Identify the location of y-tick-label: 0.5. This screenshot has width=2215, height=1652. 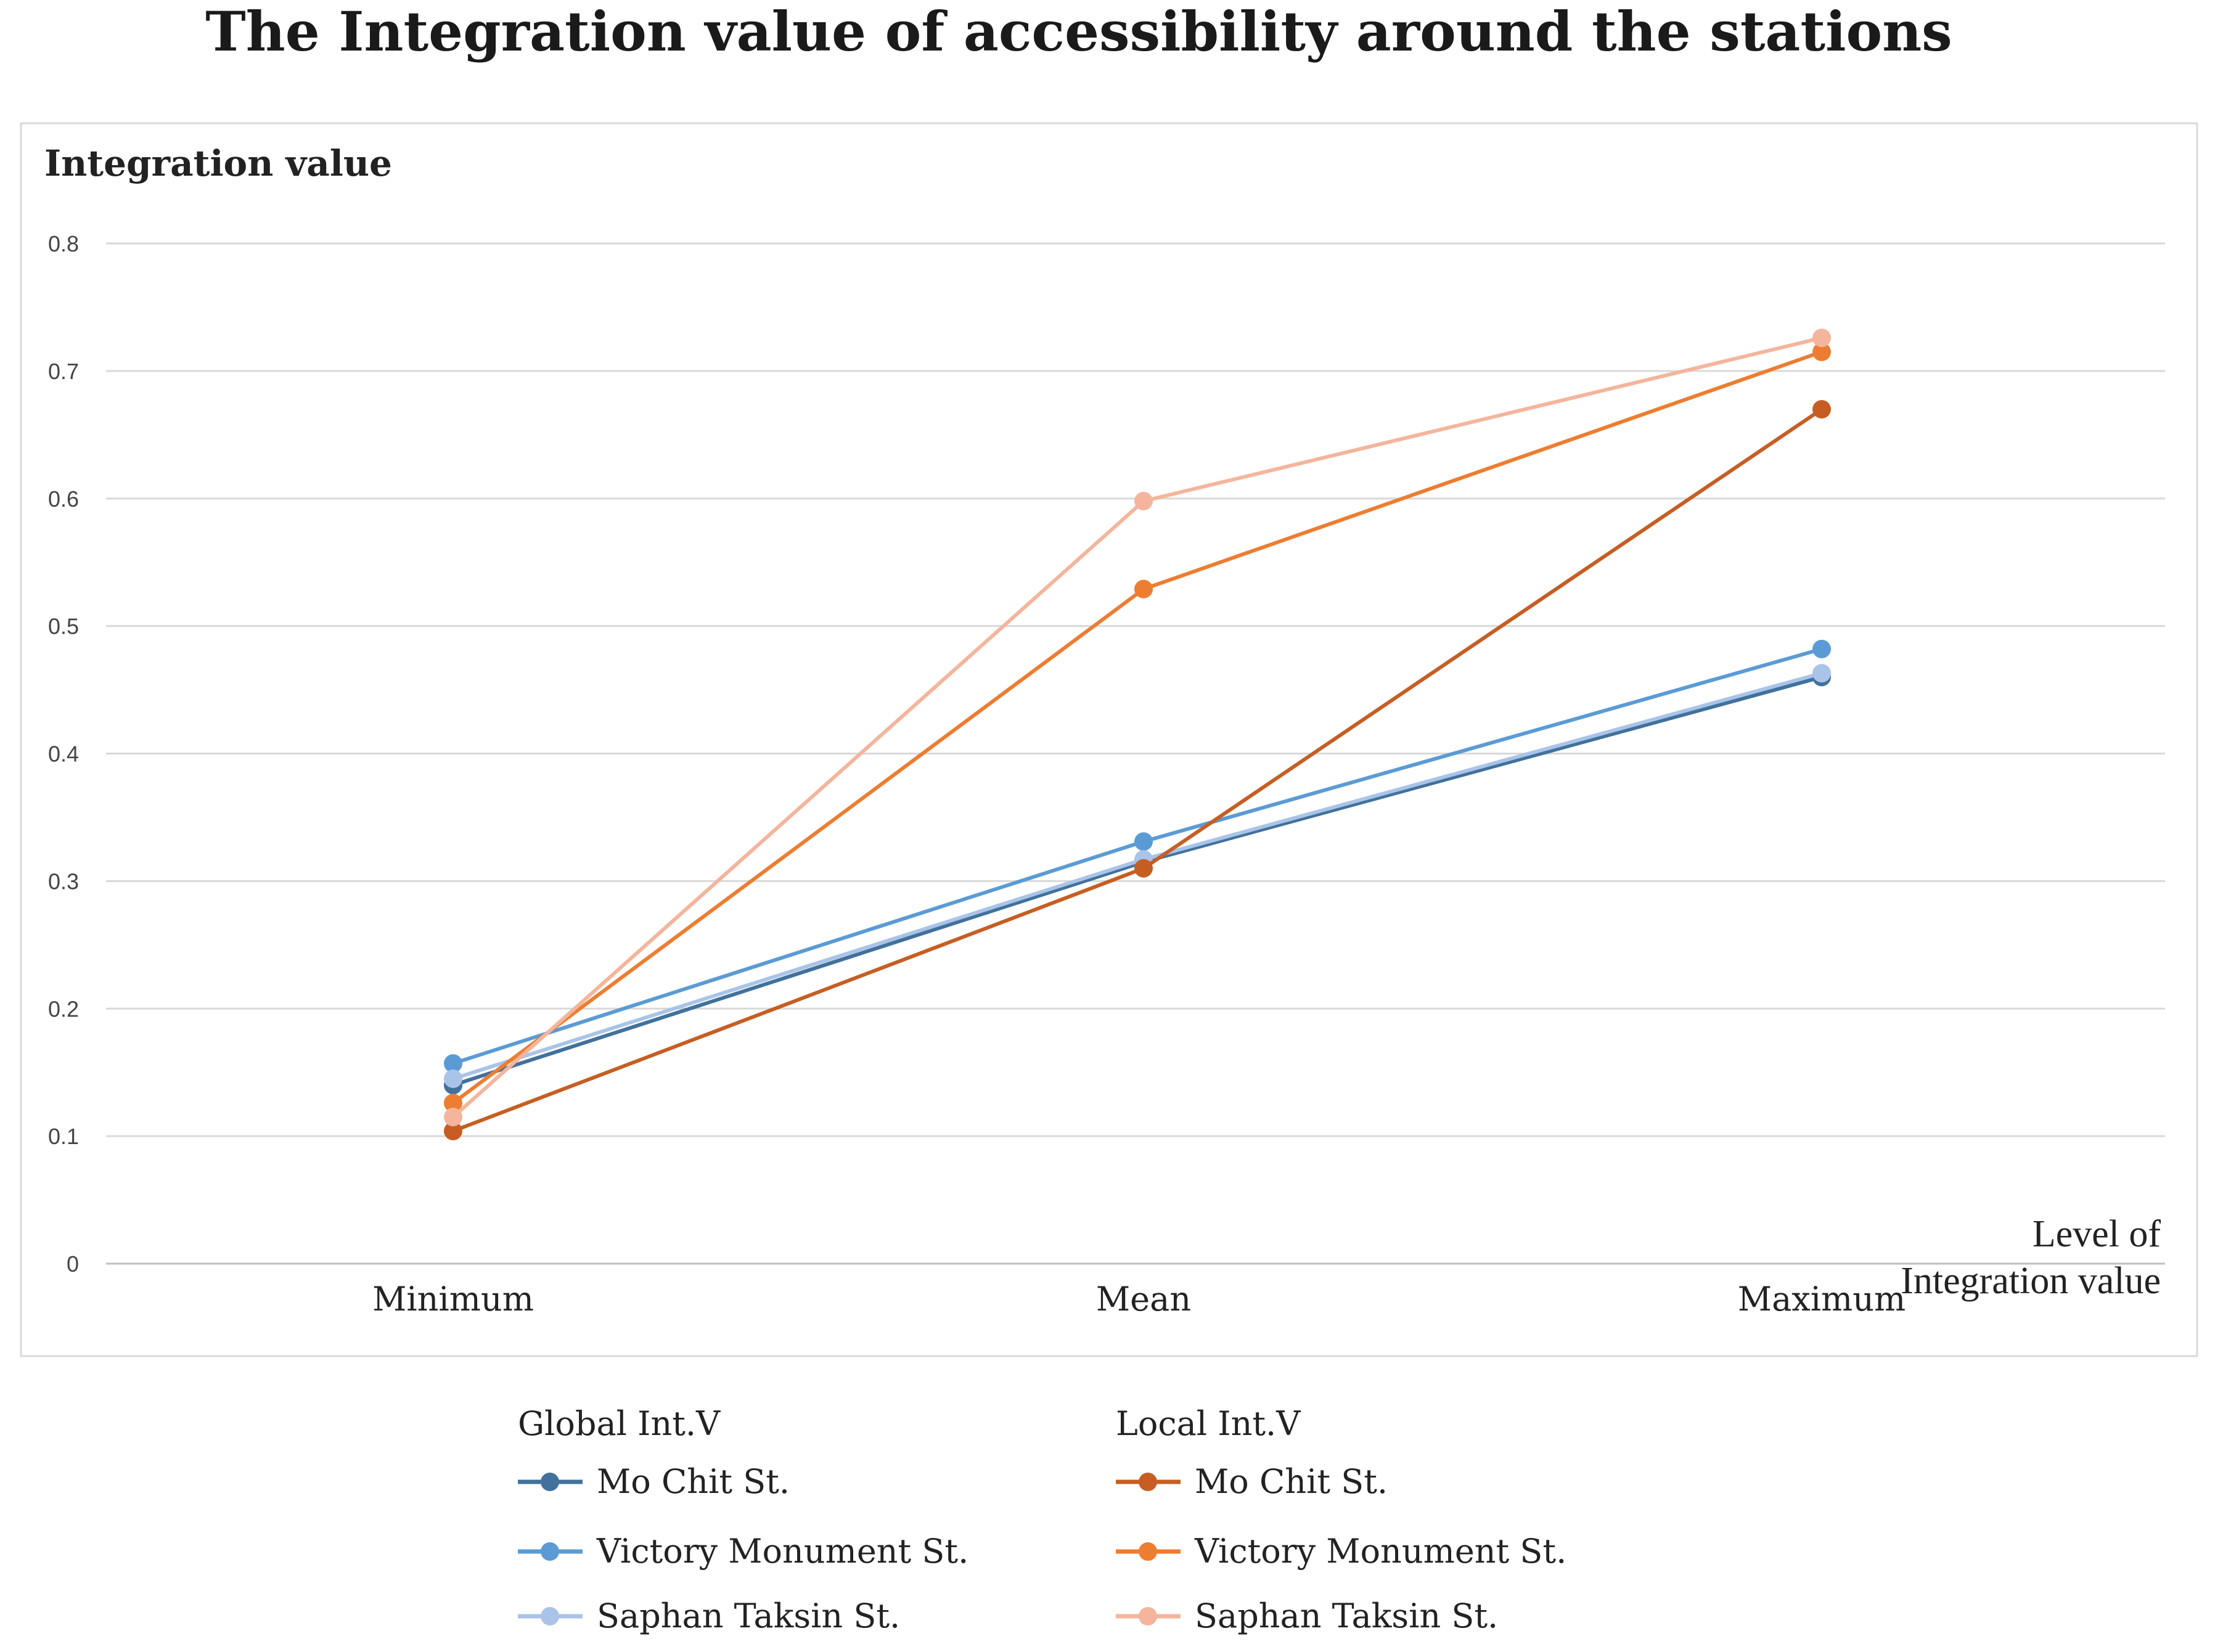
(63, 626).